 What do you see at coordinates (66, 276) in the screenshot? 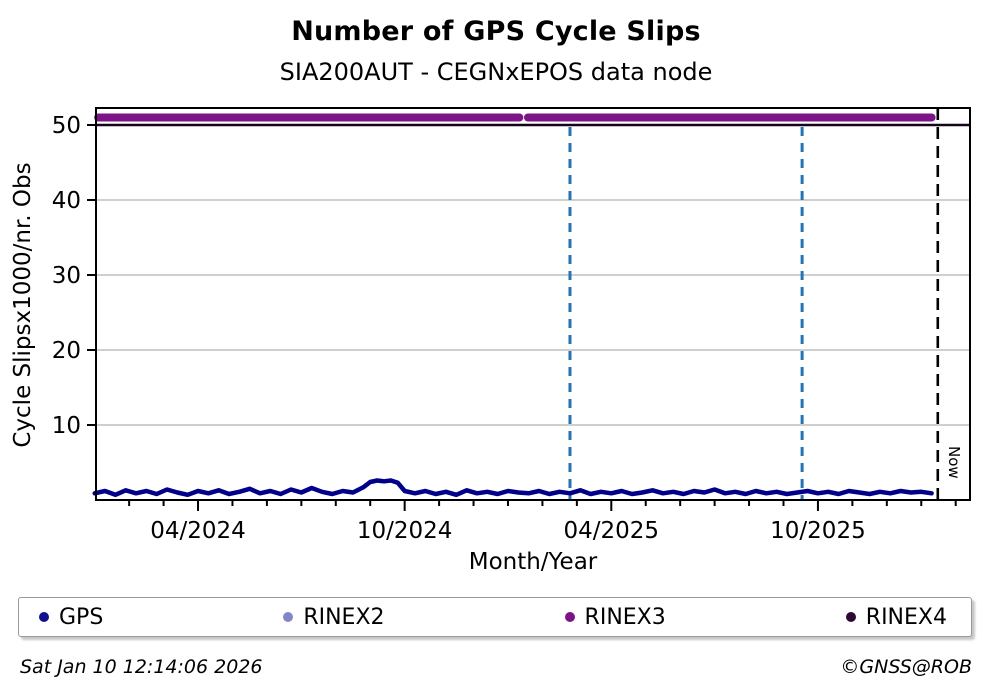
I see `y-tick-label: 30` at bounding box center [66, 276].